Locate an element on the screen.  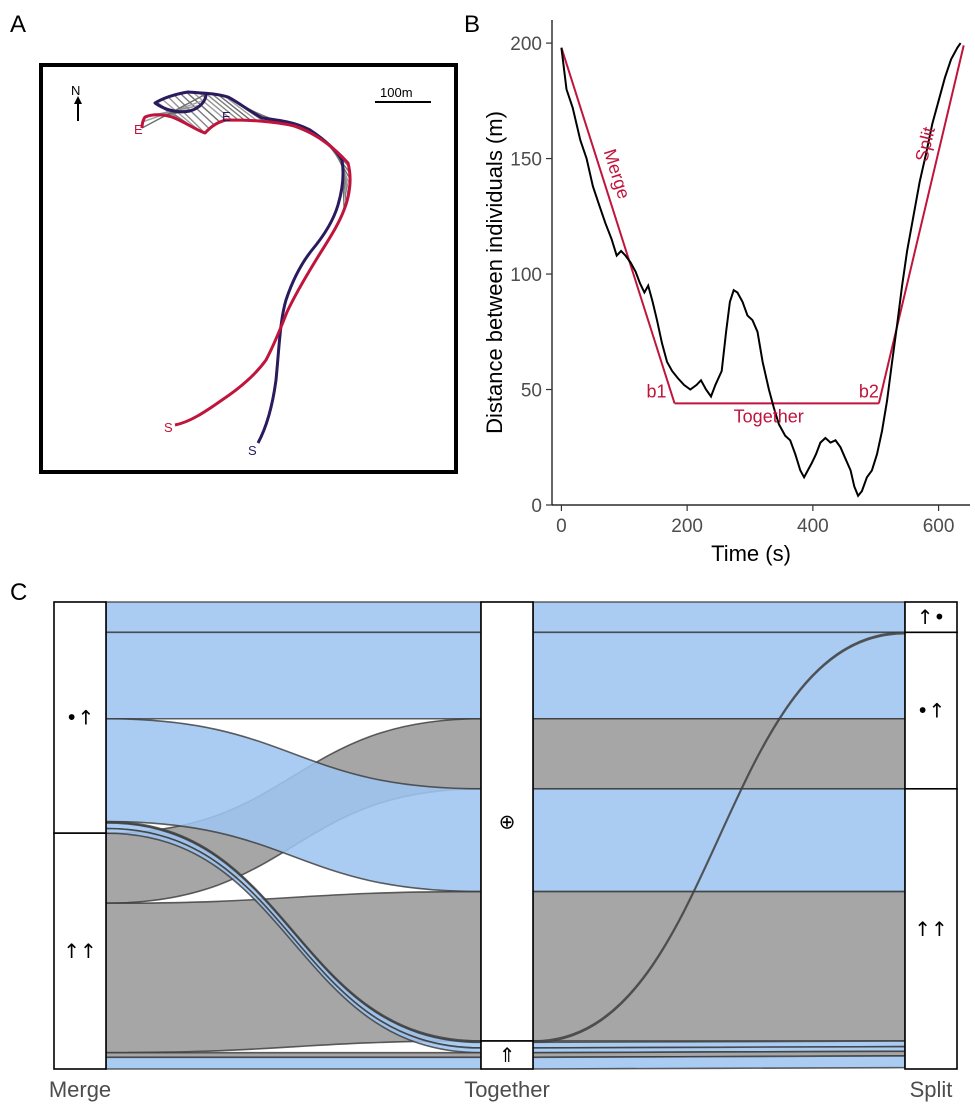
panel-label-c: C is located at coordinates (18, 592).